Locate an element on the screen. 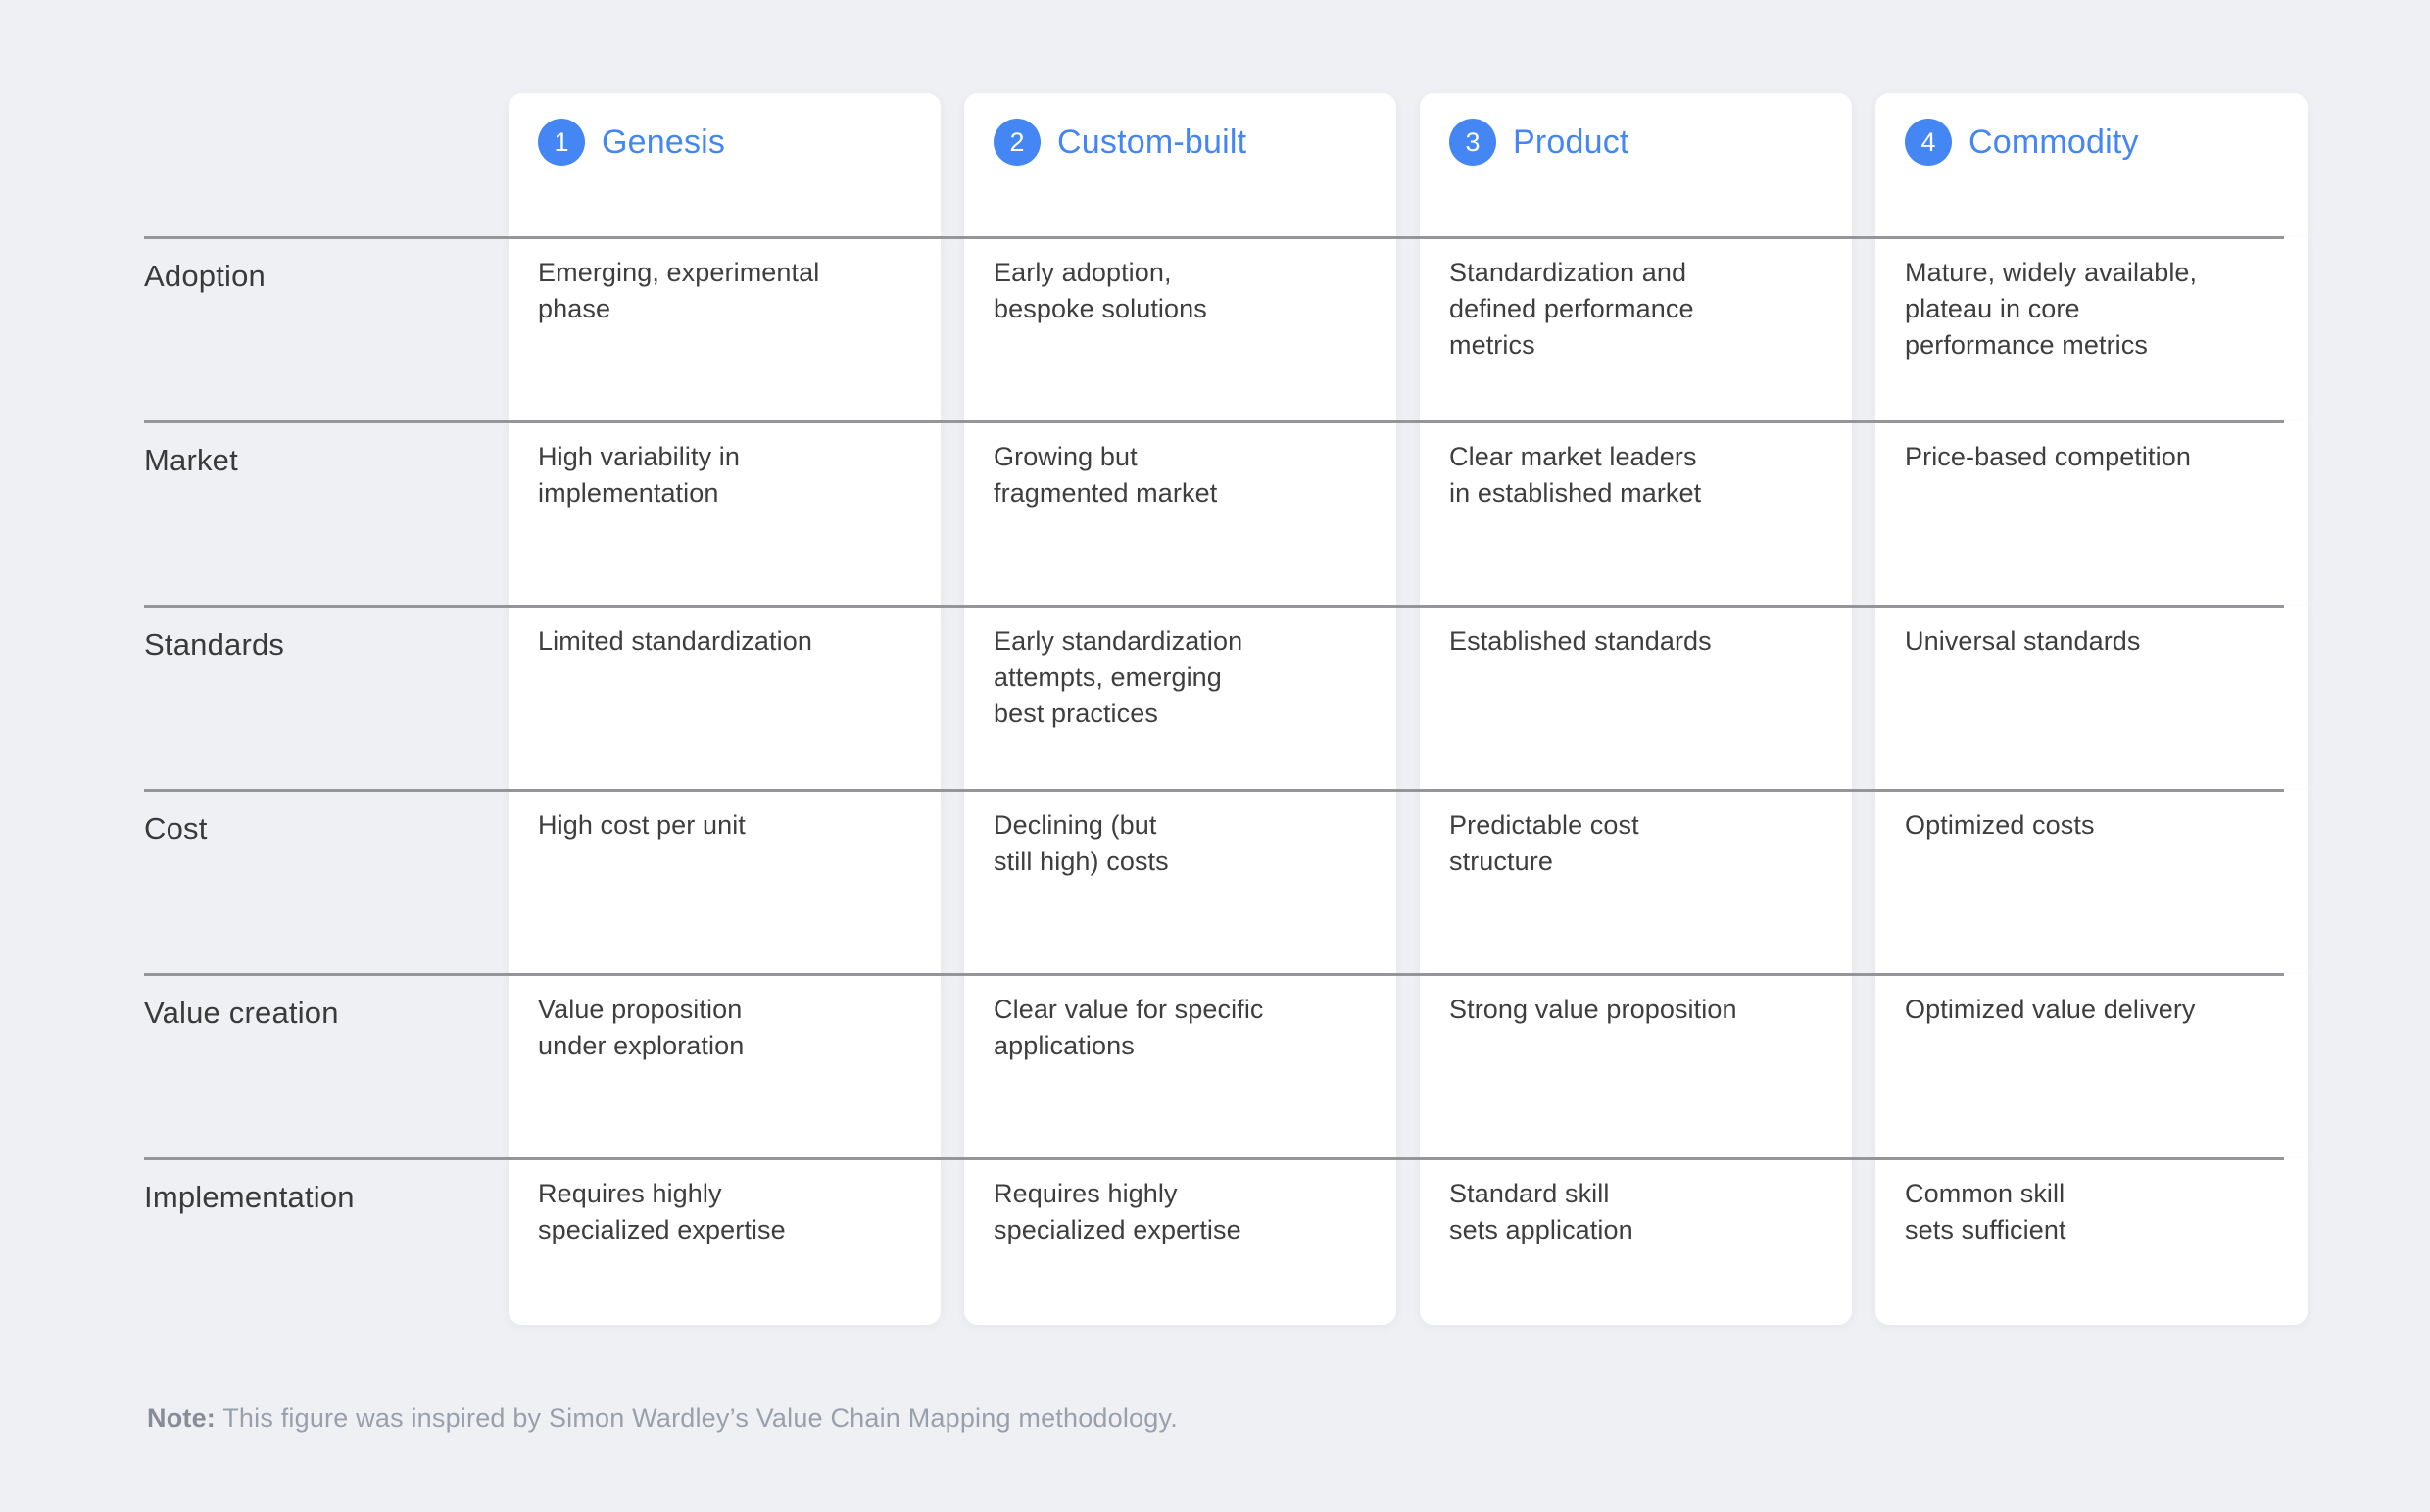 This screenshot has height=1512, width=2430. column-header-label: Genesis is located at coordinates (664, 142).